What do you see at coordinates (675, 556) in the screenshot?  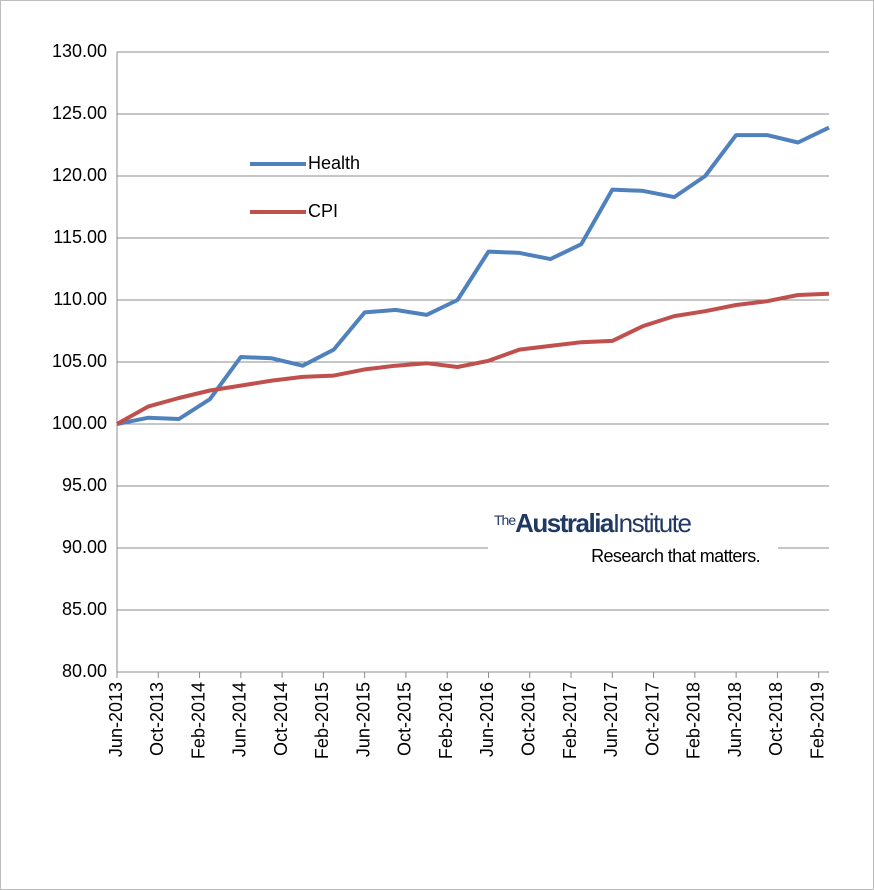 I see `logo-tagline: Research that matters.` at bounding box center [675, 556].